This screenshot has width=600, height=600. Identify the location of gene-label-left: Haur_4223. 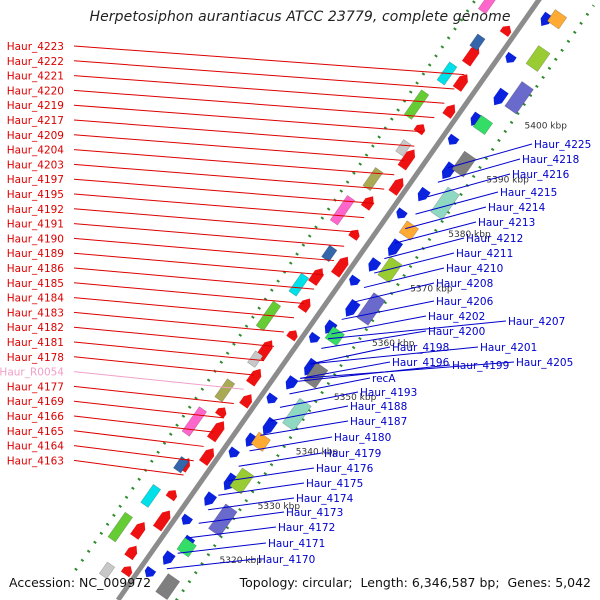
(35, 47).